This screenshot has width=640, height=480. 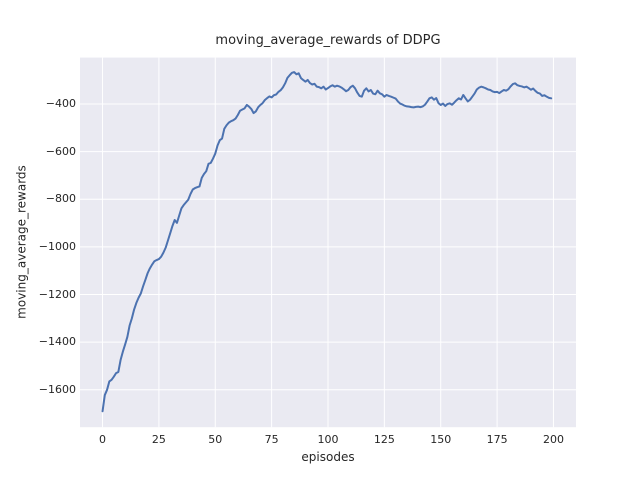 I want to click on x-tick-label: 0, so click(x=103, y=439).